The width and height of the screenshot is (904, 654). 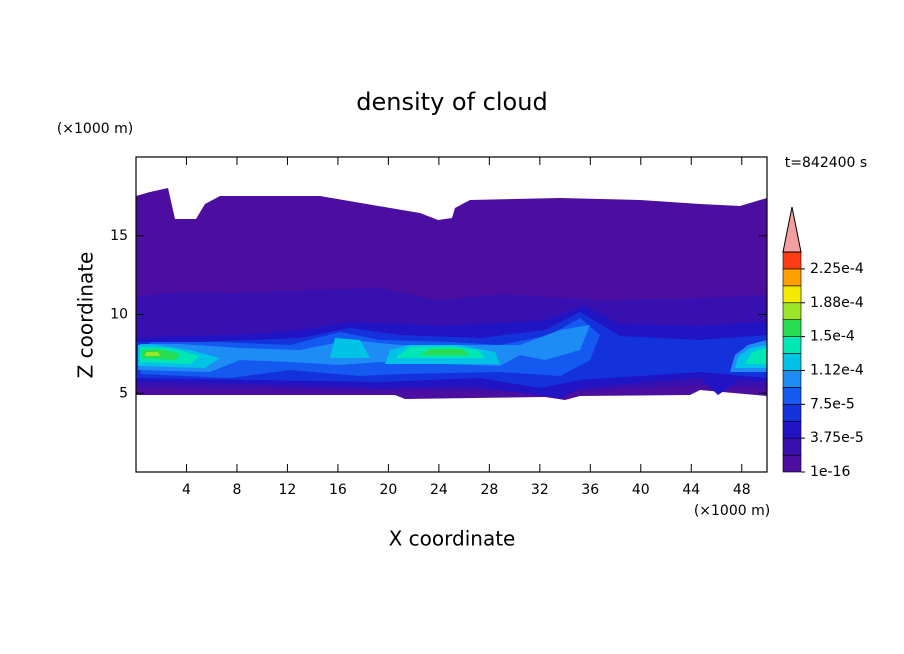 I want to click on x-tick-label: 48, so click(x=742, y=490).